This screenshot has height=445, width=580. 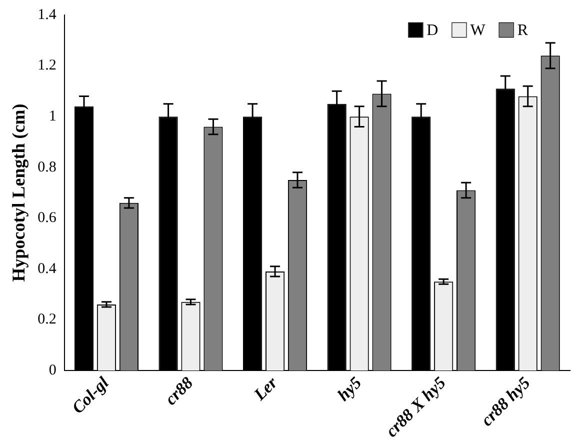 I want to click on y-tick-label: 0.6, so click(x=47, y=218).